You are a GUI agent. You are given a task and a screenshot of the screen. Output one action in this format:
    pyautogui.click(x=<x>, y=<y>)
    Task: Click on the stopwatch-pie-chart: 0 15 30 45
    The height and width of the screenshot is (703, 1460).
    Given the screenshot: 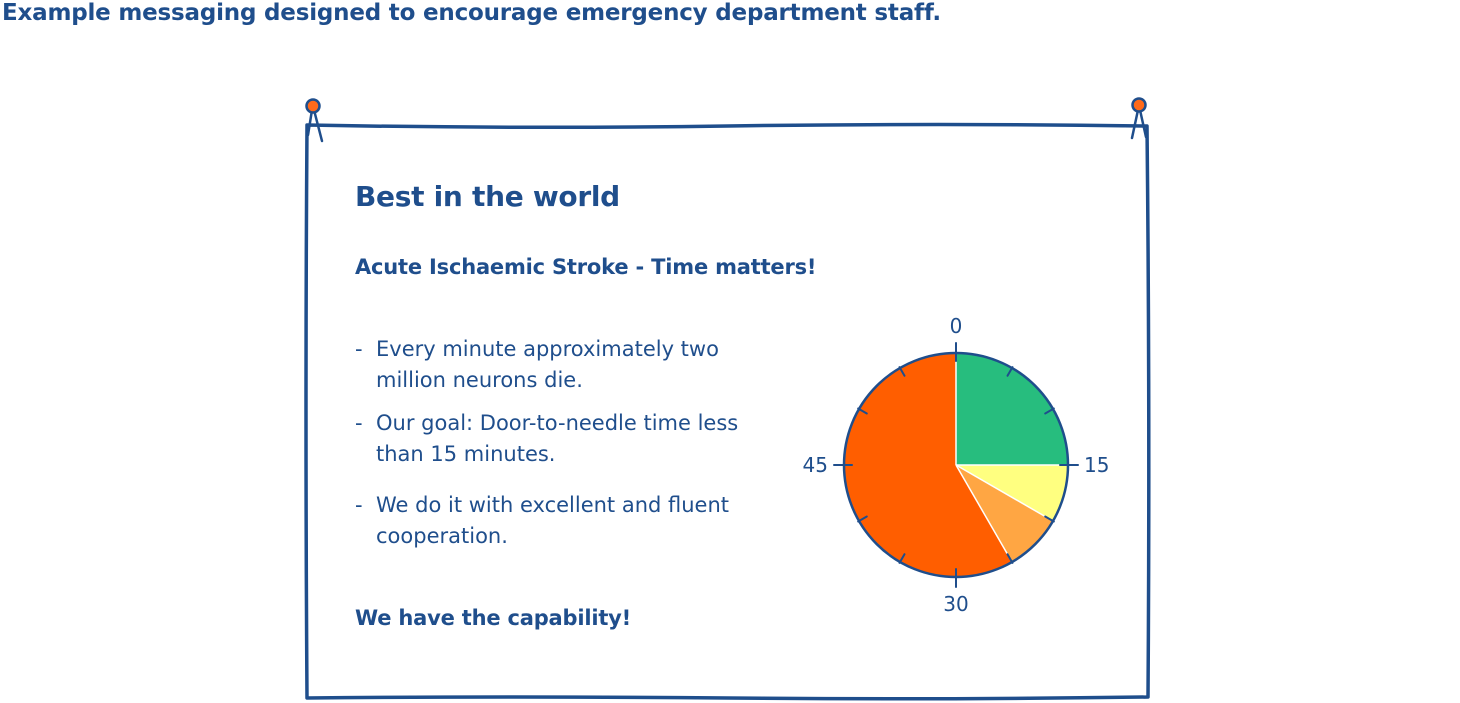 What is the action you would take?
    pyautogui.click(x=956, y=465)
    